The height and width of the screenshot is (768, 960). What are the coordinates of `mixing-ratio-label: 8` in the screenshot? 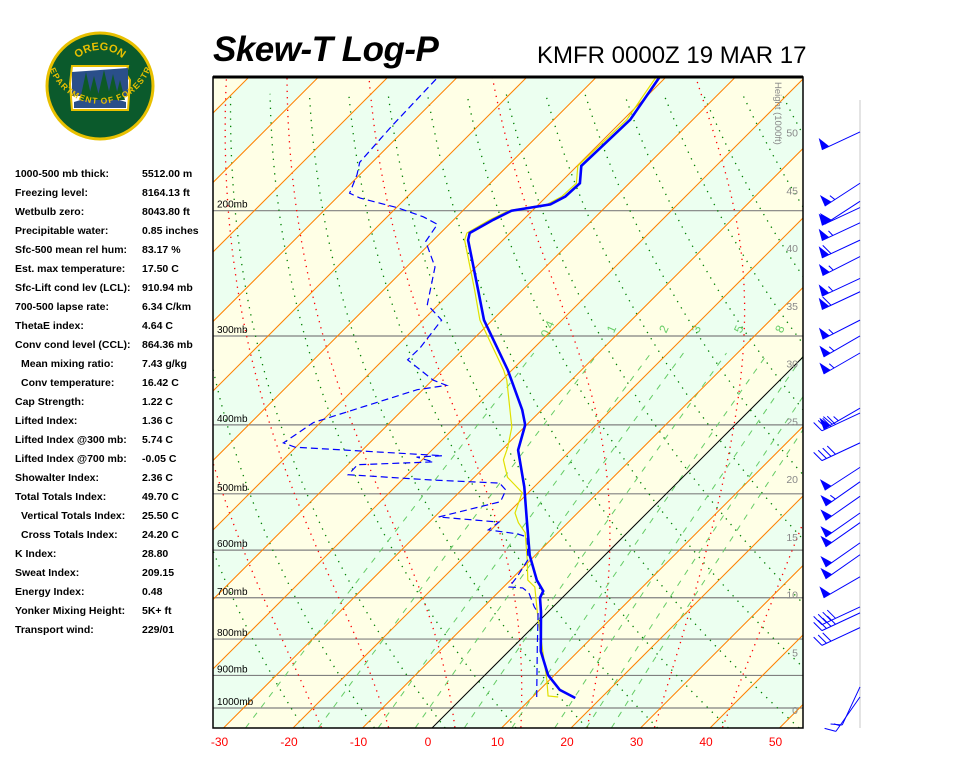 It's located at (780, 329).